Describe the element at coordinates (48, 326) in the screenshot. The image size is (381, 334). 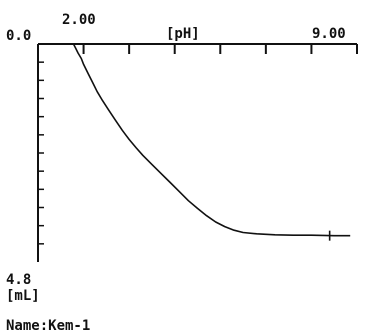
I see `sample-name: Name:Kem-1` at that location.